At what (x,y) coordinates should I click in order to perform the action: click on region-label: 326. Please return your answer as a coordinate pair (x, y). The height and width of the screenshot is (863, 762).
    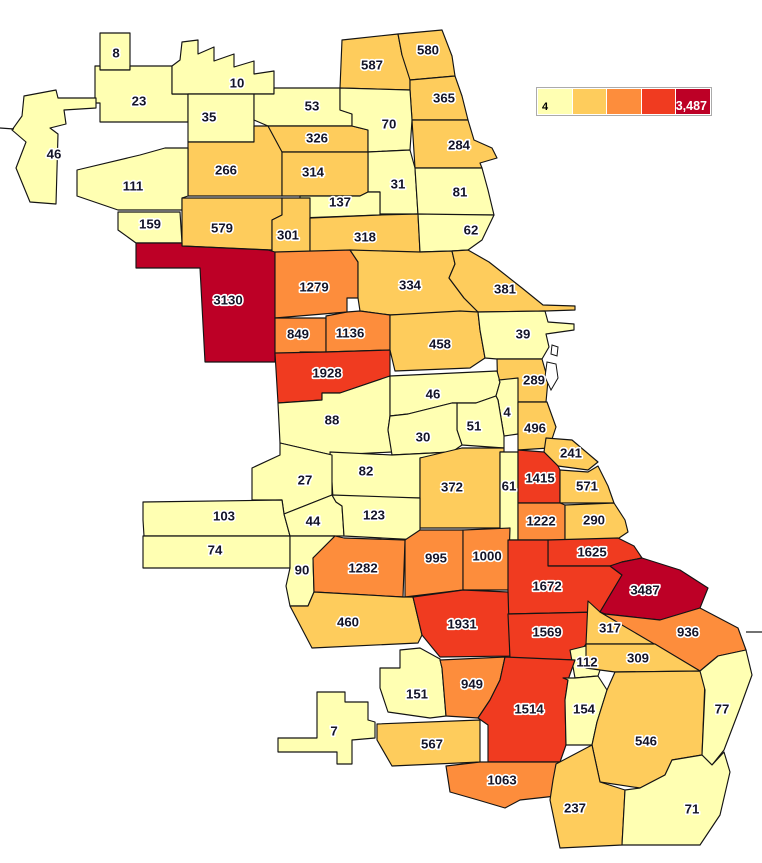
    Looking at the image, I should click on (317, 138).